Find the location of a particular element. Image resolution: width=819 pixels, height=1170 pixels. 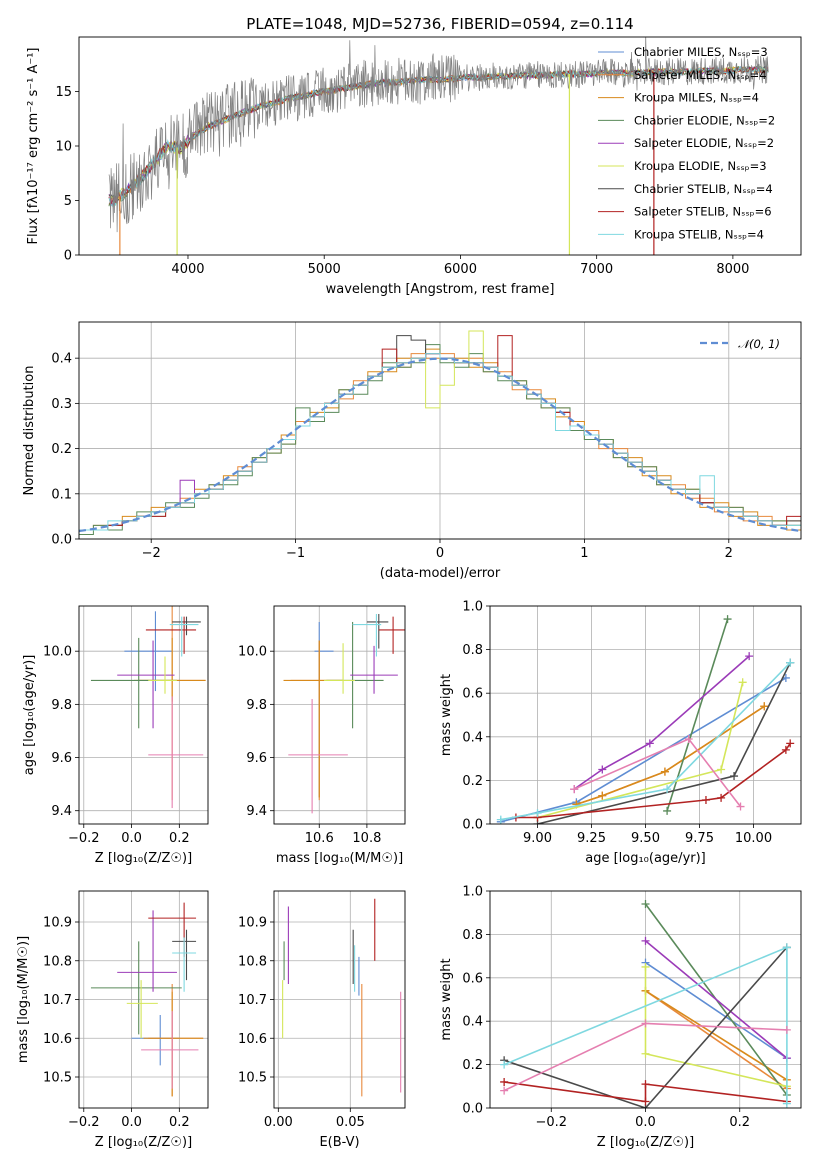

x-tick-label: 9.50 is located at coordinates (645, 838).